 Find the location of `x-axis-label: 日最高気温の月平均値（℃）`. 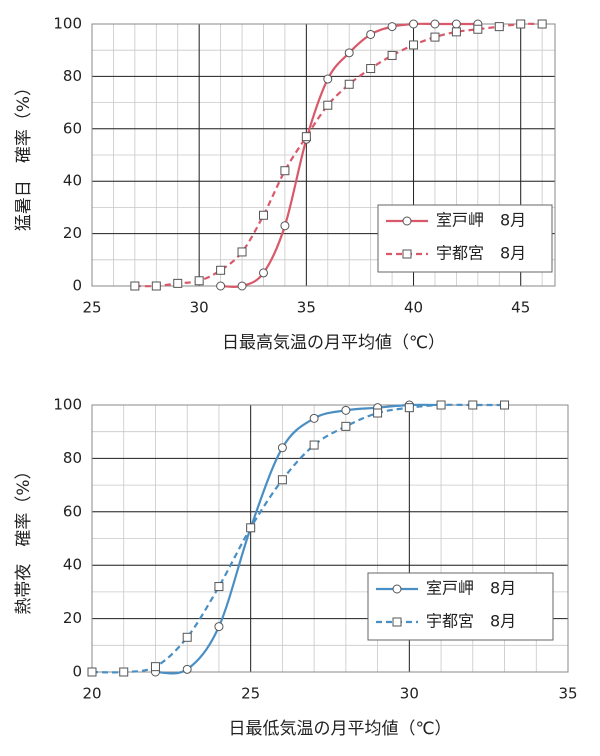

x-axis-label: 日最高気温の月平均値（℃） is located at coordinates (333, 343).